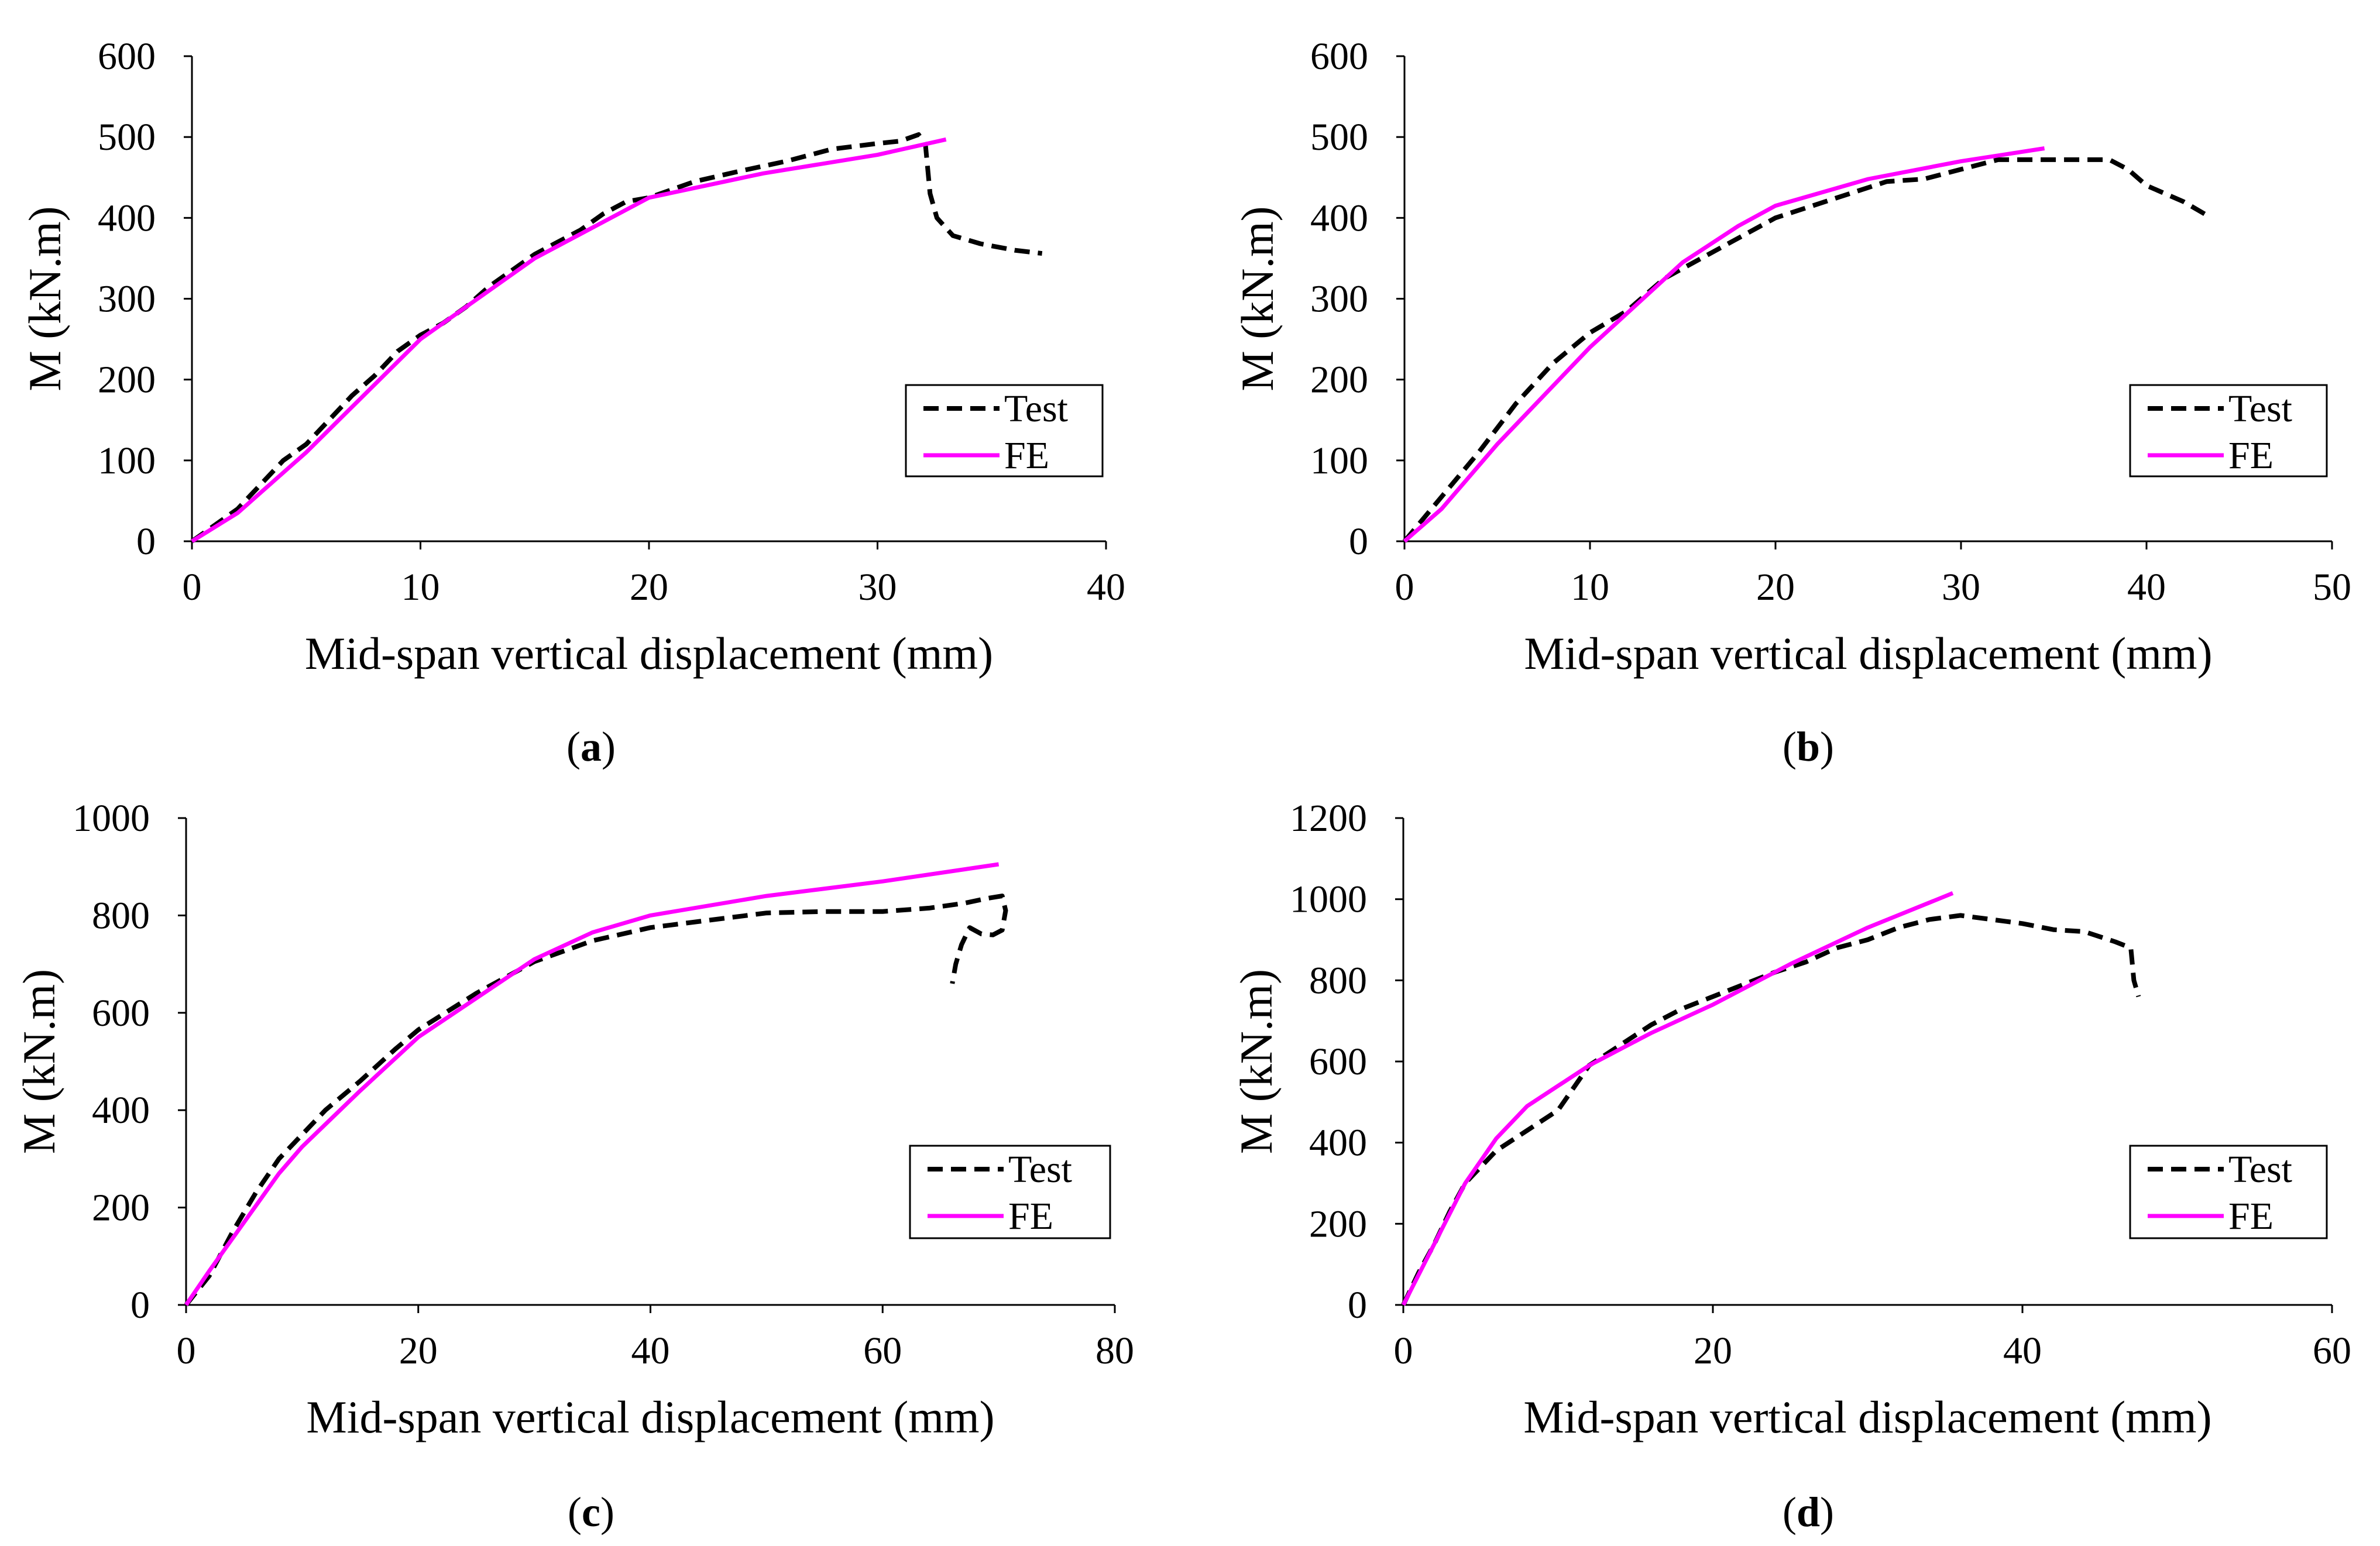  I want to click on caption-letter: b, so click(1808, 746).